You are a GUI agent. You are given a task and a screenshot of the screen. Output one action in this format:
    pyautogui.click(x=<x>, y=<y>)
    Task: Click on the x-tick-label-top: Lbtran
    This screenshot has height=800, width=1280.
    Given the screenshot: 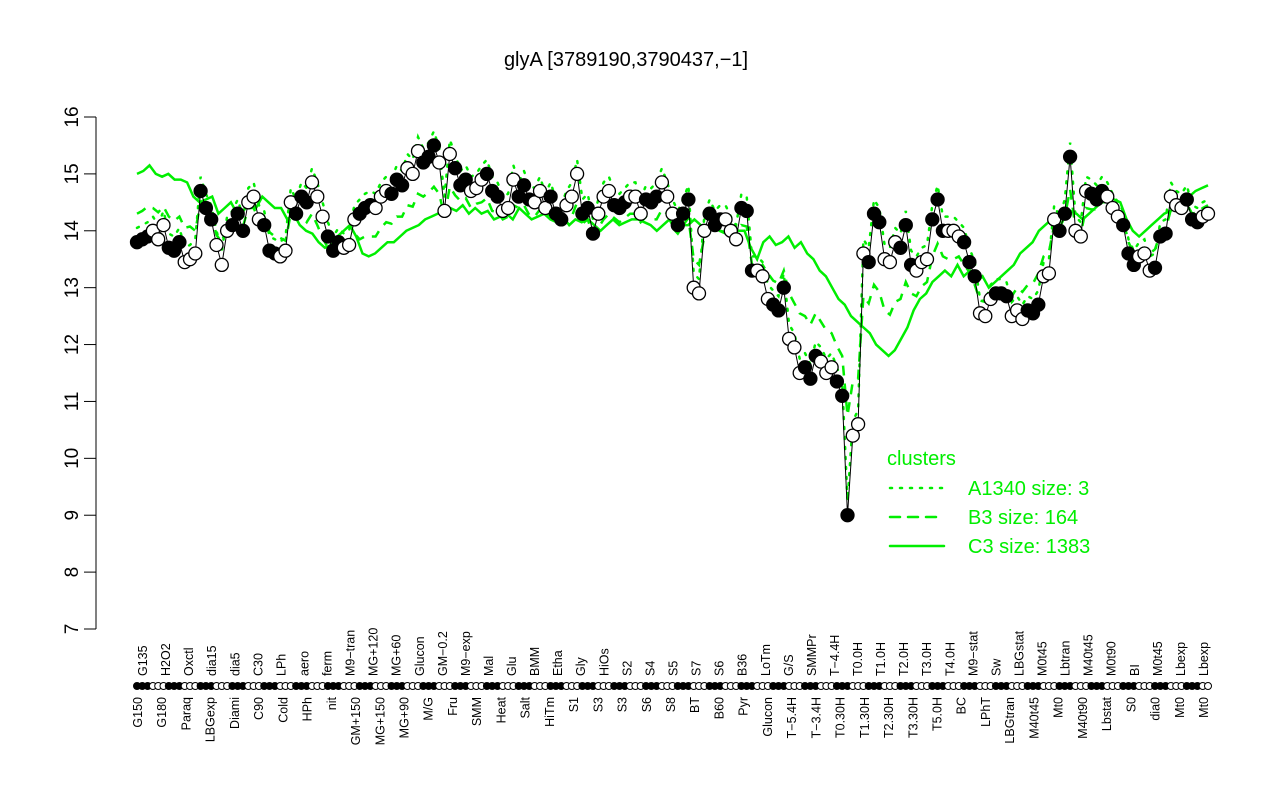 What is the action you would take?
    pyautogui.click(x=1066, y=658)
    